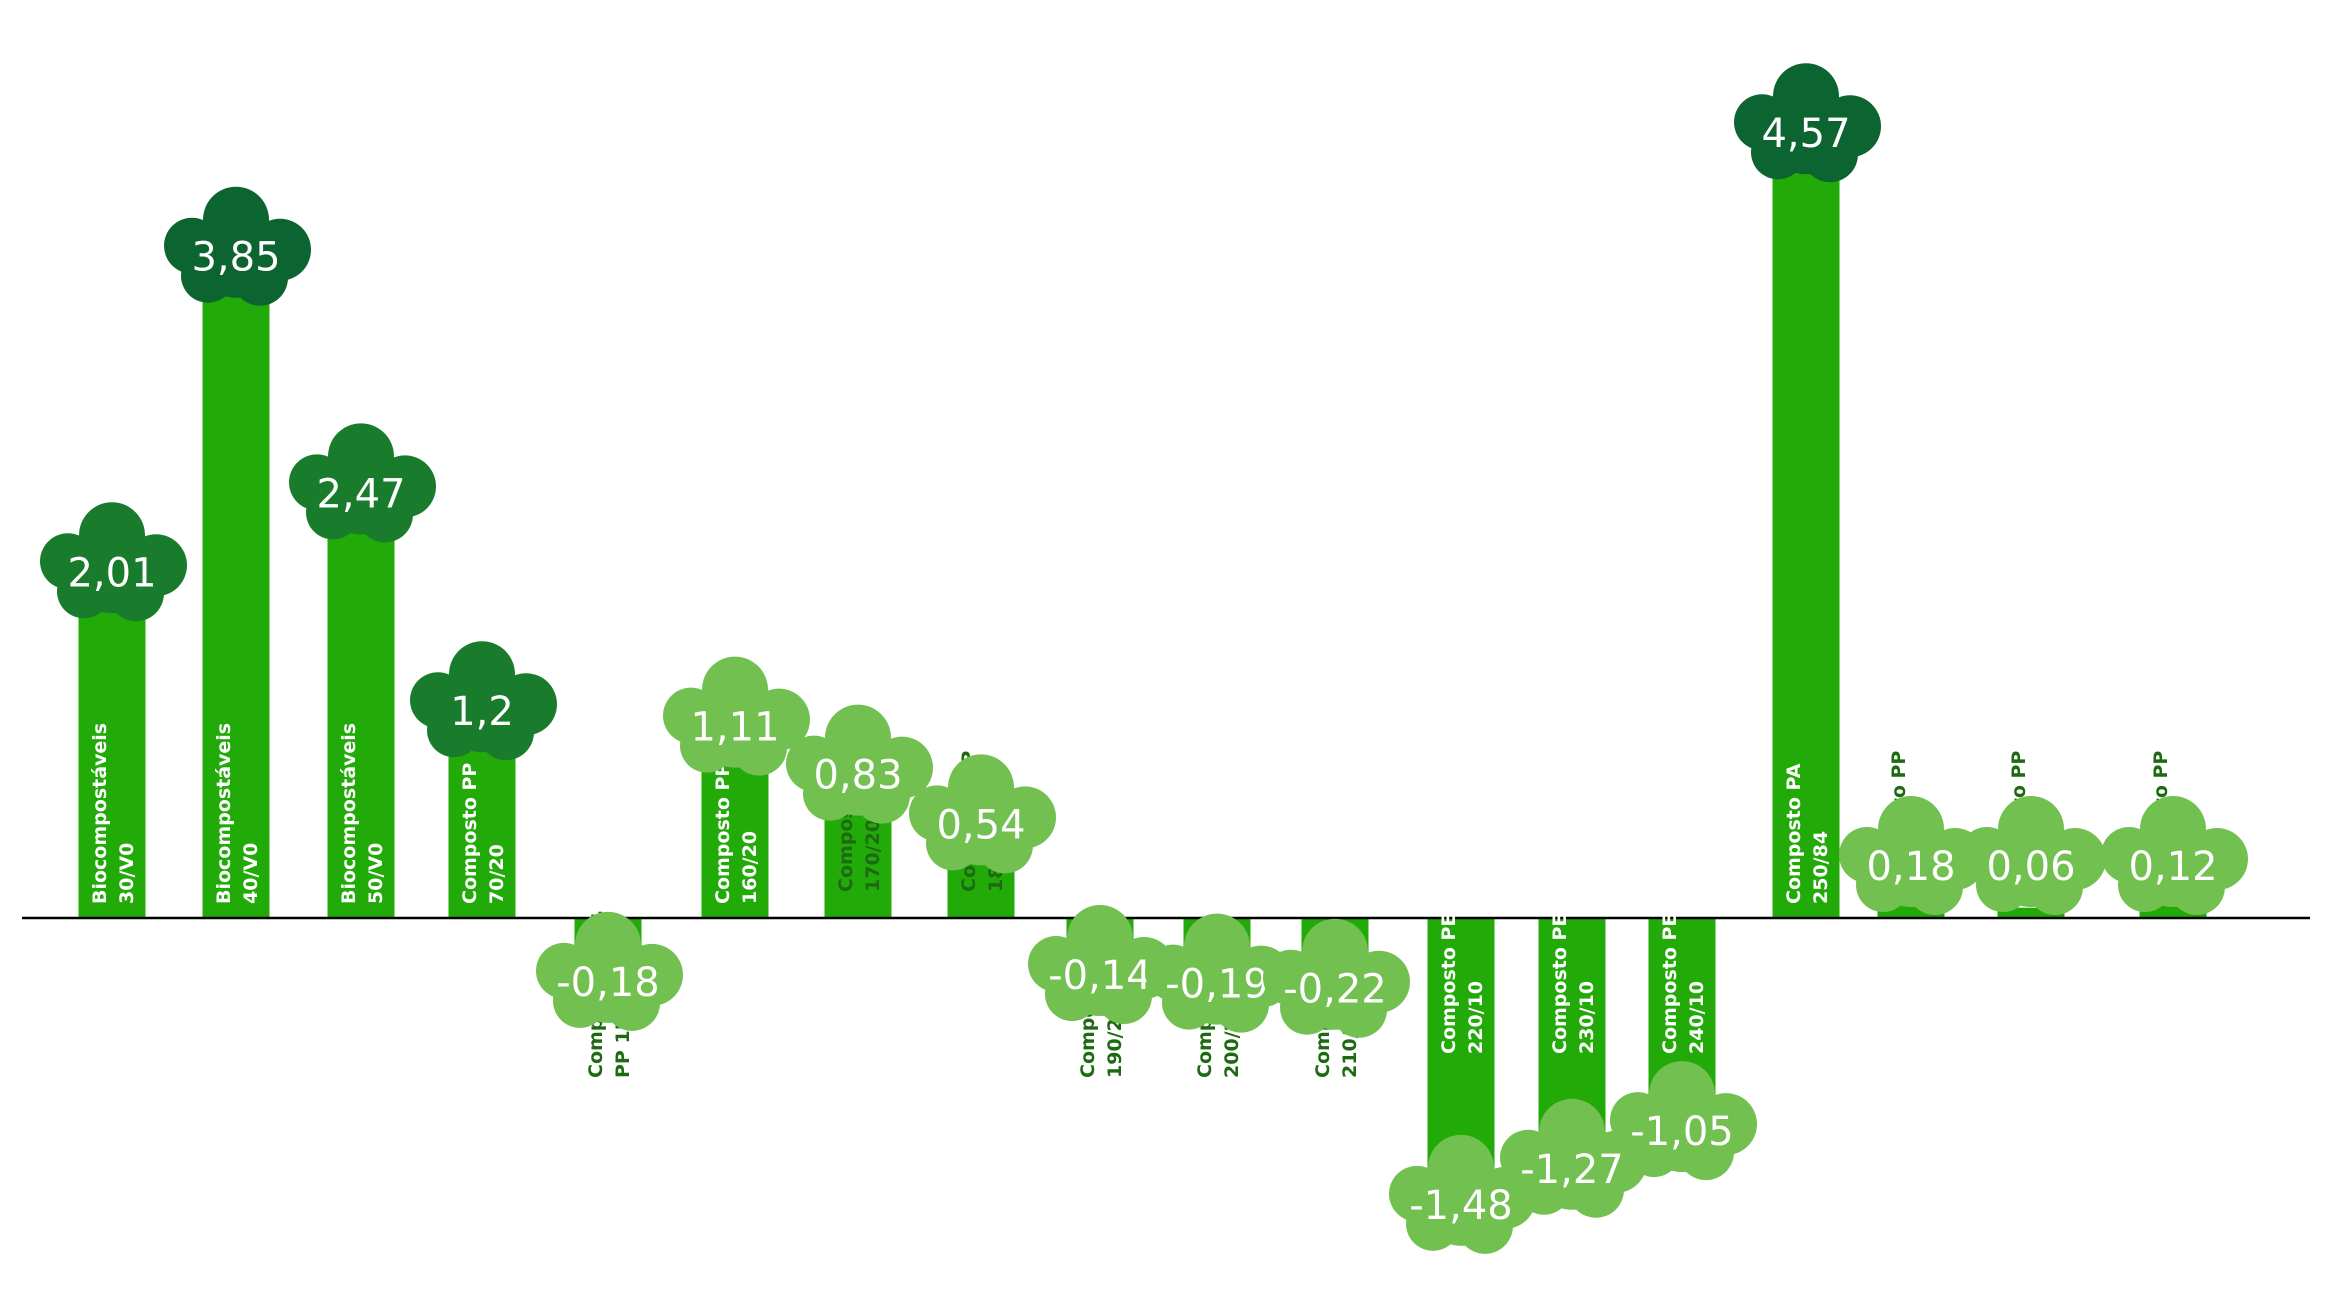 The width and height of the screenshot is (2333, 1292). I want to click on value-cloud: 4,57, so click(1807, 123).